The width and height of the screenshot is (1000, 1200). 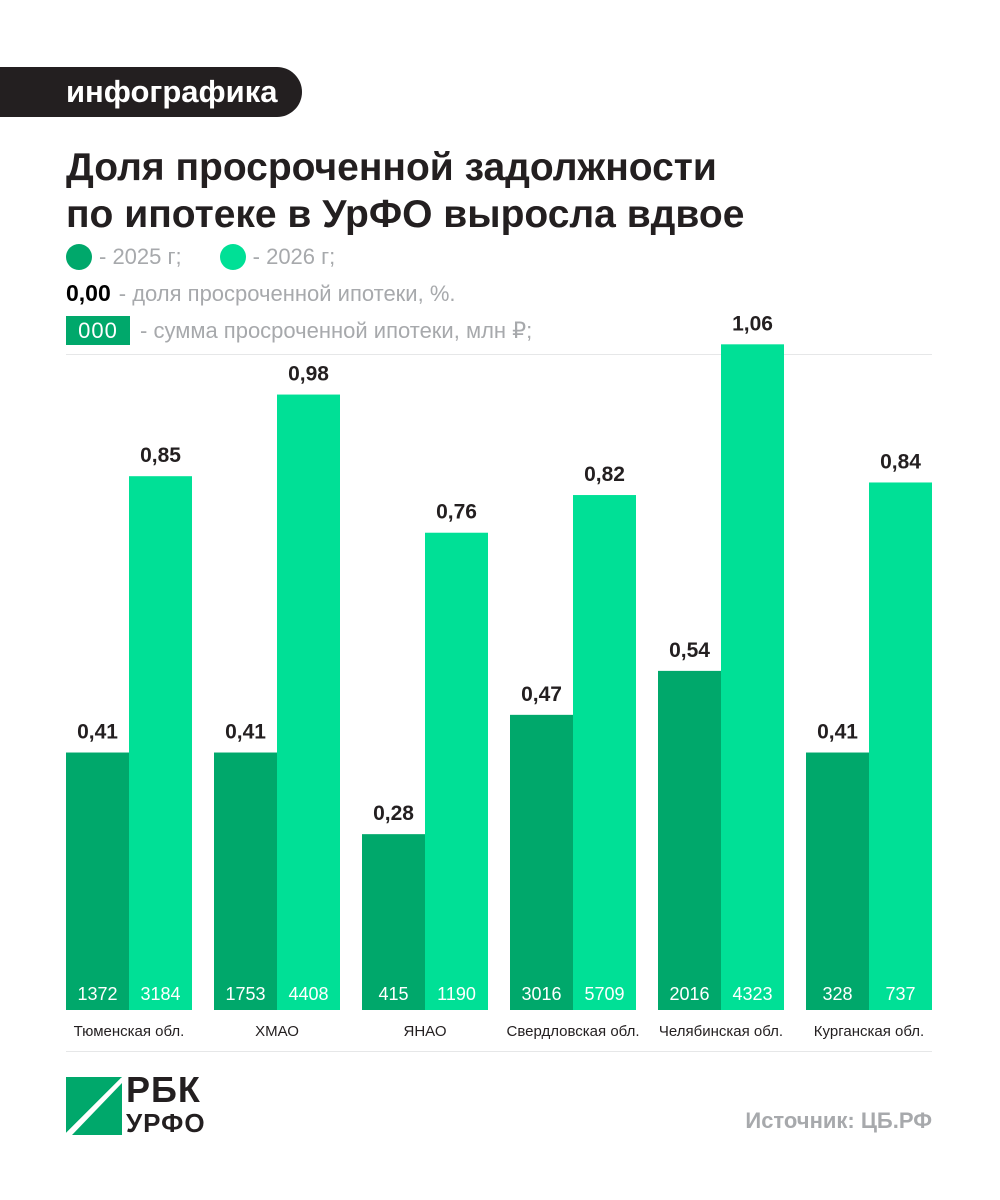 I want to click on logo-line-1: РБК, so click(x=163, y=1089).